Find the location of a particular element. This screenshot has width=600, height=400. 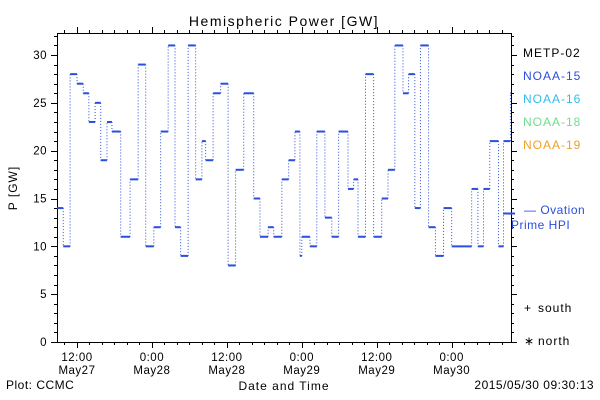

legend-item-noaa-15: NOAA-15 is located at coordinates (552, 76).